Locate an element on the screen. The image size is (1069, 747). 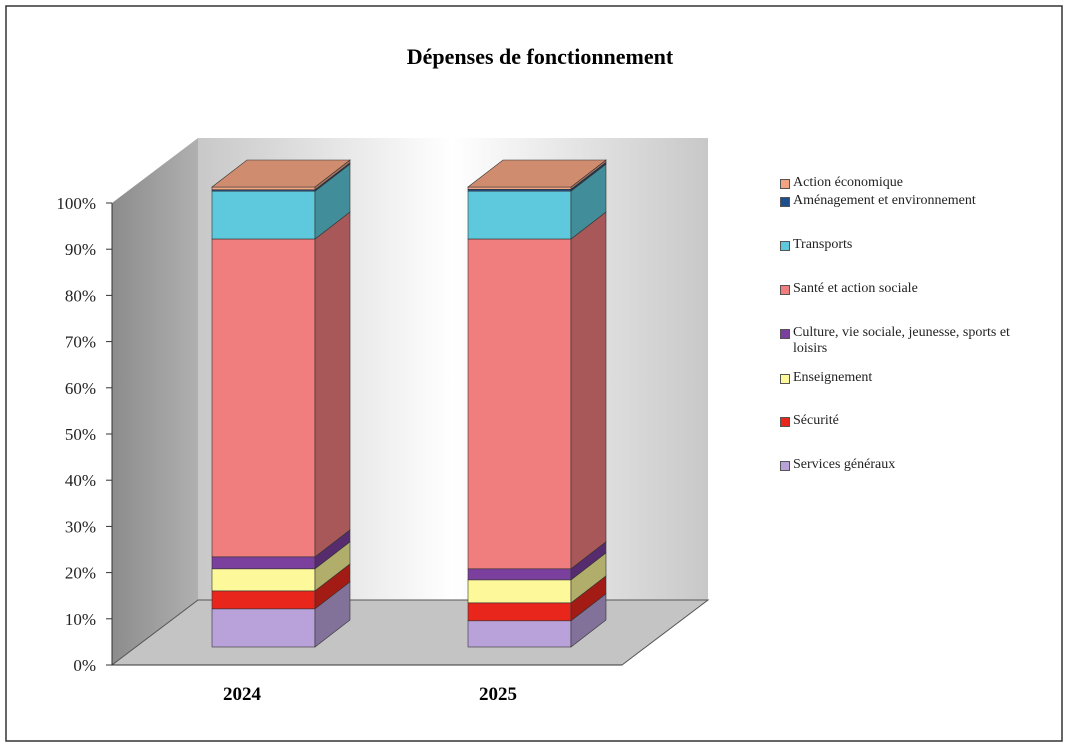
legend-label: Transports is located at coordinates (823, 244).